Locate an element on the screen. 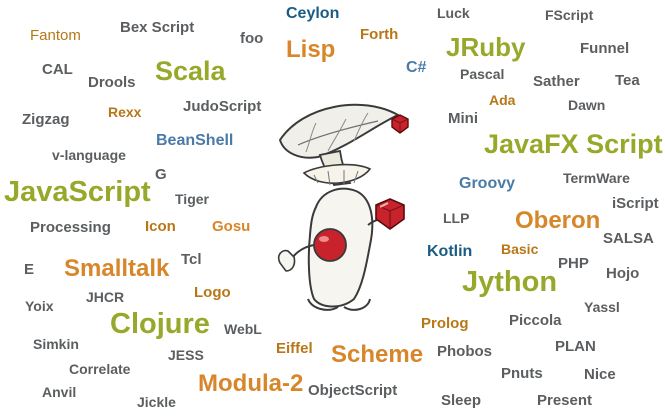 The image size is (665, 416). word-plan: PLAN is located at coordinates (575, 346).